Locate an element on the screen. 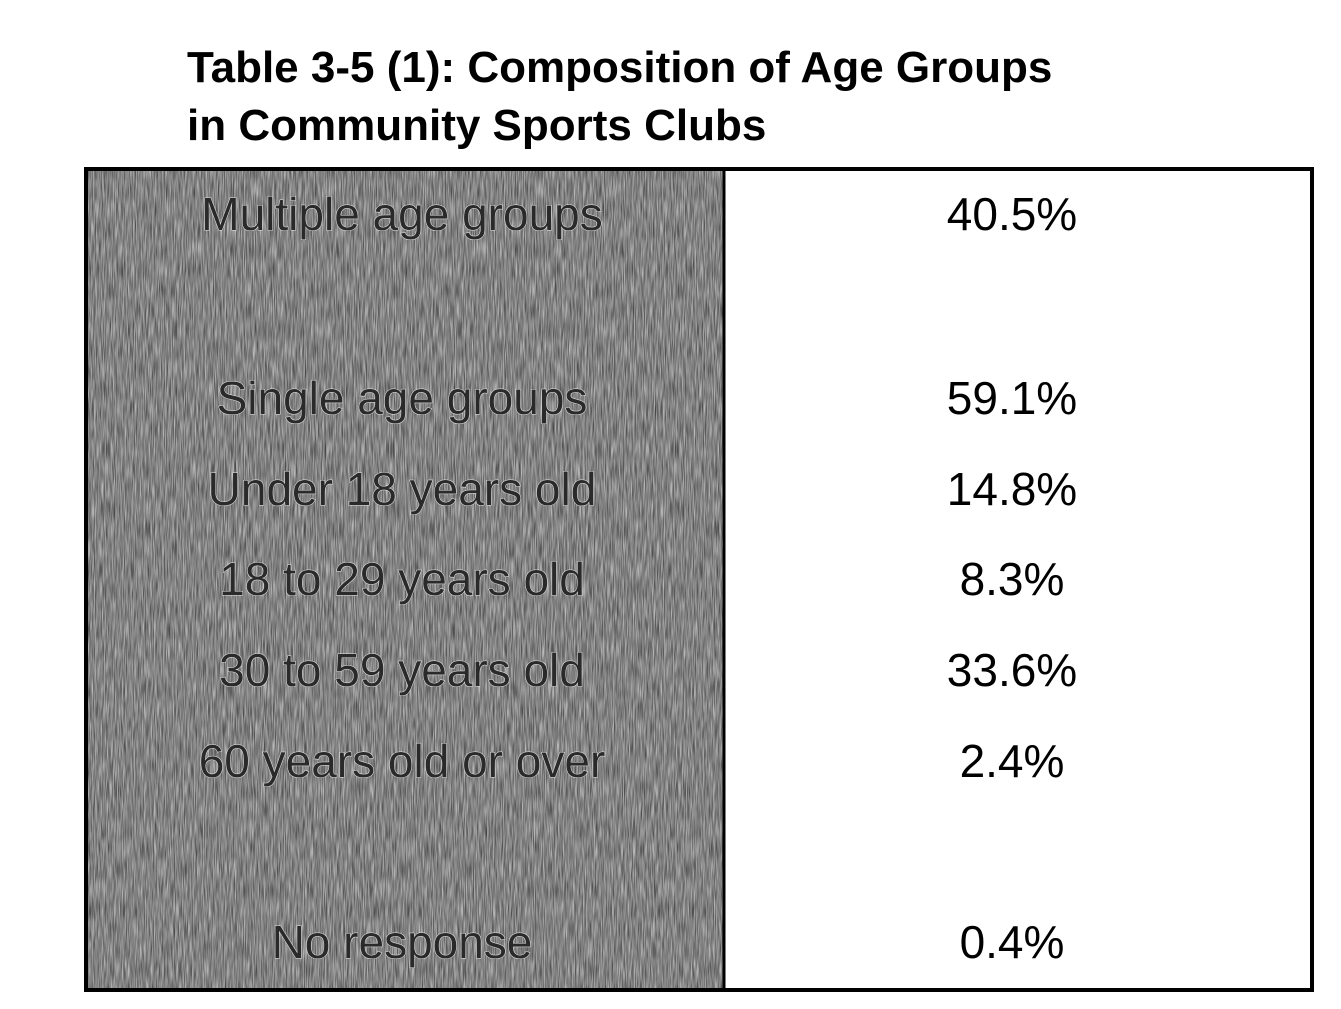  row-value: 59.1% is located at coordinates (1012, 398).